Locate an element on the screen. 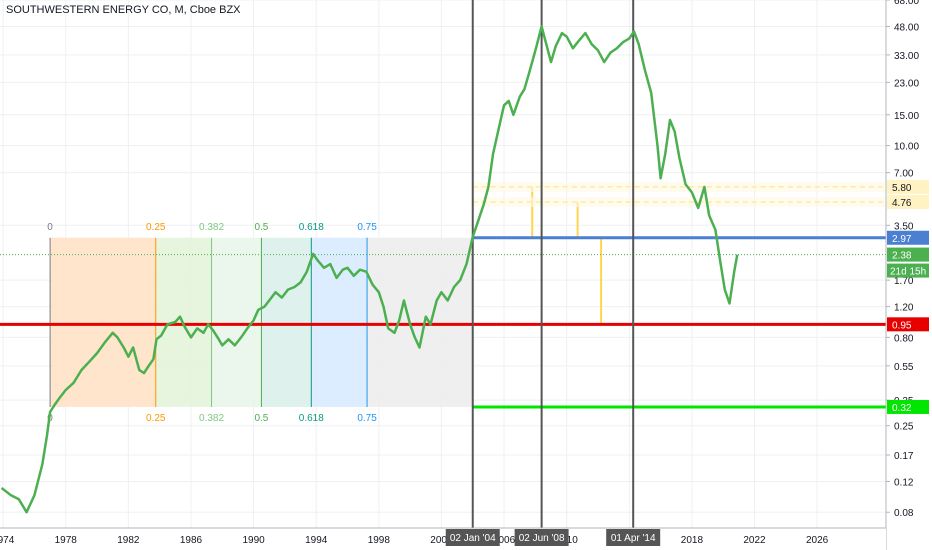 Image resolution: width=932 pixels, height=550 pixels. x-tick-label: 1986 is located at coordinates (191, 540).